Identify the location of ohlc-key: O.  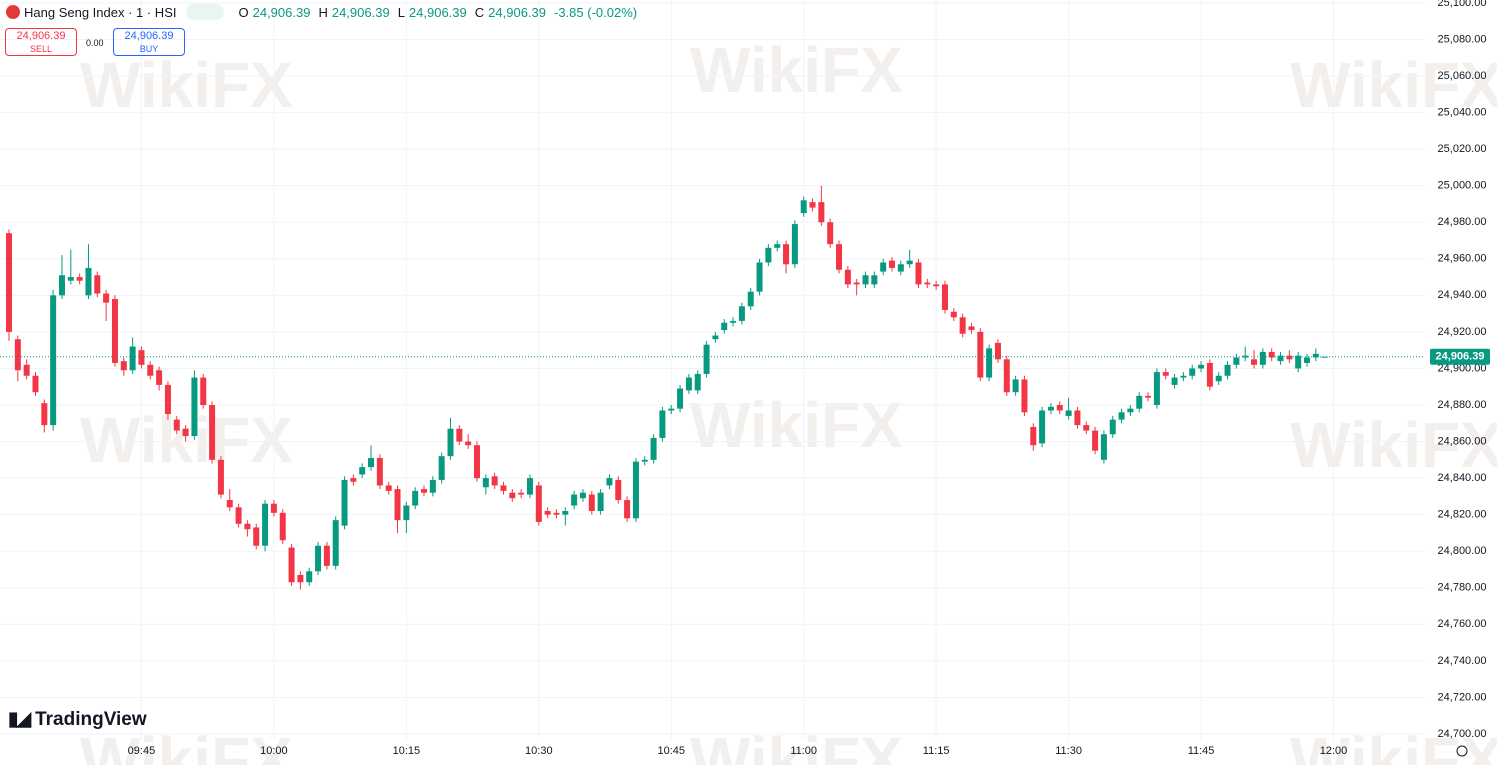
(243, 12).